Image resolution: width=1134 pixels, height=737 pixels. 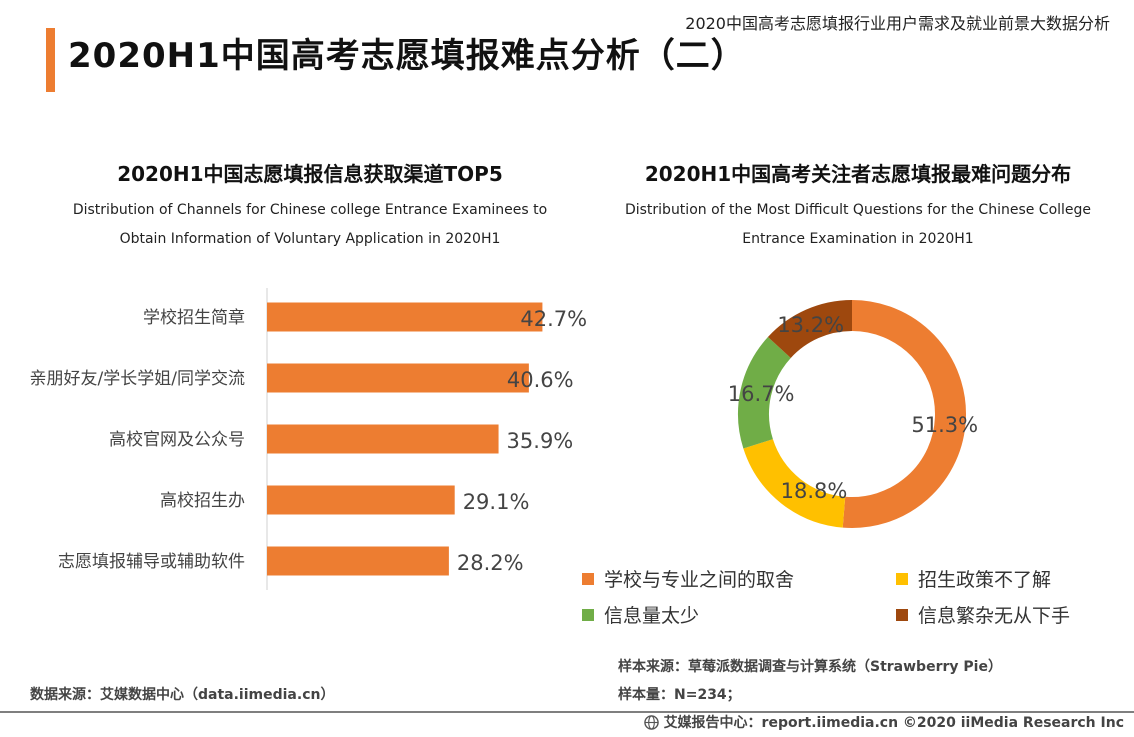 What do you see at coordinates (699, 580) in the screenshot?
I see `legend-label: 学校与专业之间的取舍` at bounding box center [699, 580].